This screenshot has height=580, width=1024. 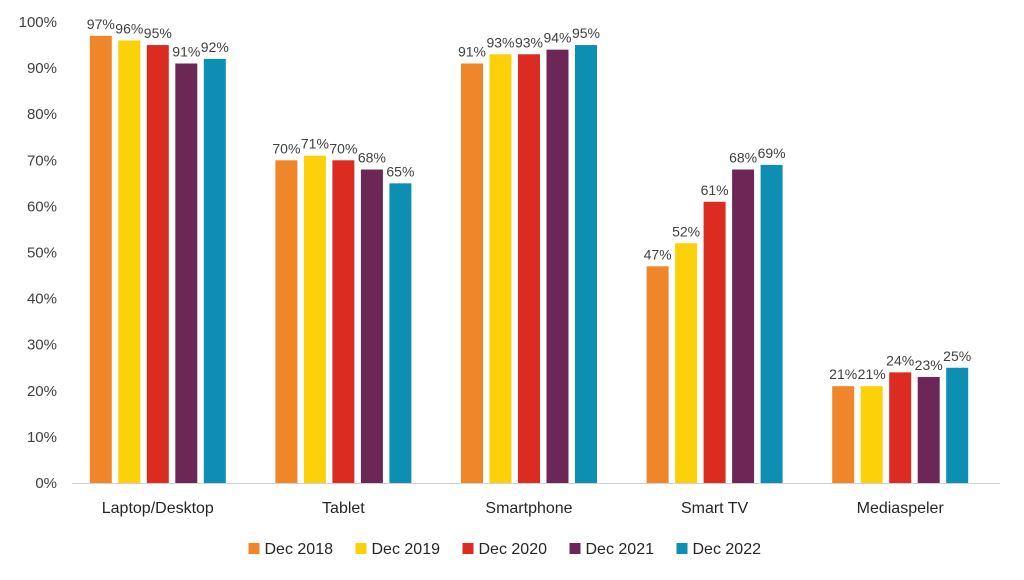 I want to click on y-axis: 0% 10% 20% 30% 40% 50% 60% 70% 80% 90% 100%, so click(x=38, y=253).